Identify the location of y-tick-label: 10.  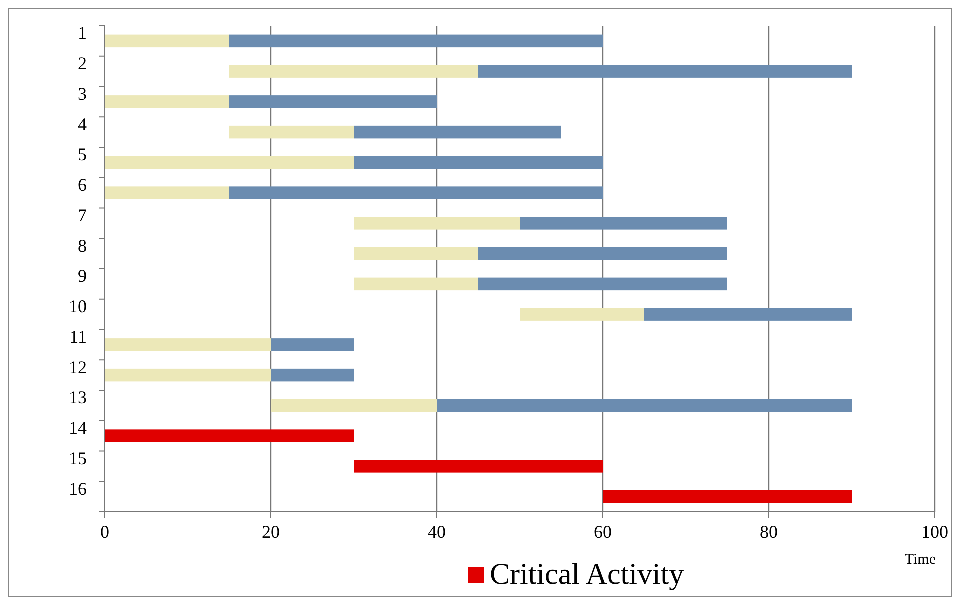
(78, 306).